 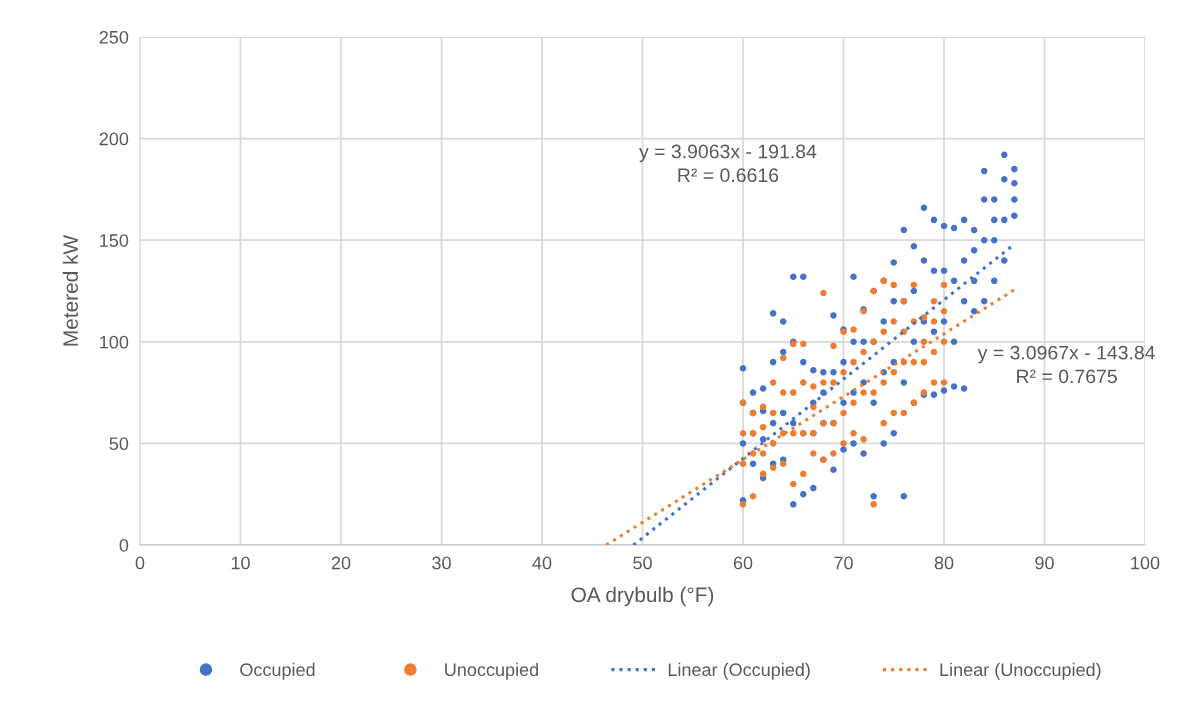 I want to click on x-tick-label: 40, so click(x=542, y=563).